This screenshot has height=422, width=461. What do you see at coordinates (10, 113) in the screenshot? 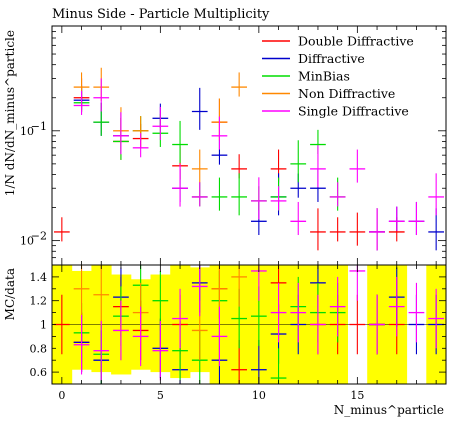
I see `y-axis-label-top: 1/N dN/dN_minus^particle` at bounding box center [10, 113].